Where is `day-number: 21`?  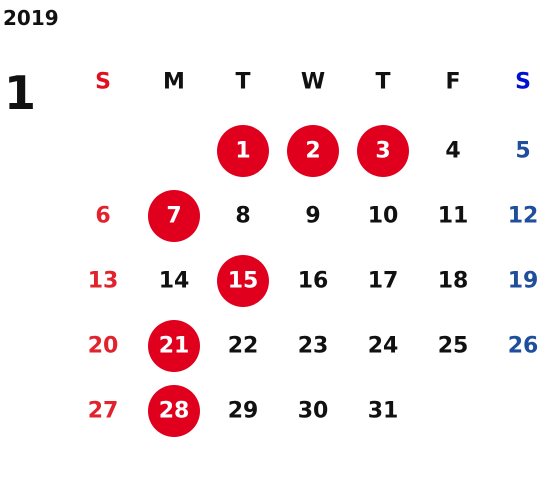 day-number: 21 is located at coordinates (174, 346).